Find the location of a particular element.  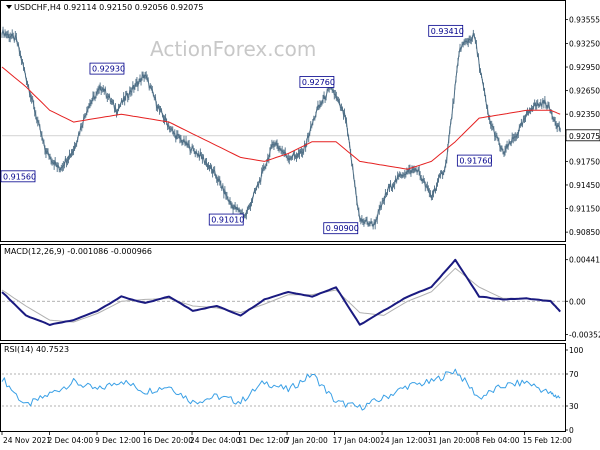

price-annotation-label: 0.91560 is located at coordinates (19, 176).